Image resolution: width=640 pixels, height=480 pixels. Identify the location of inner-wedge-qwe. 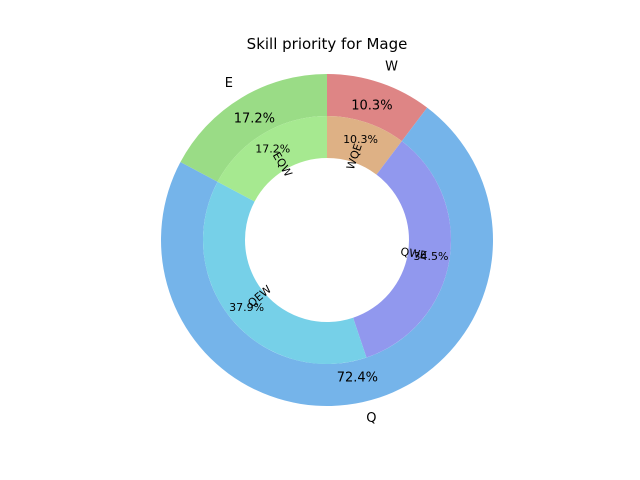
(402, 249).